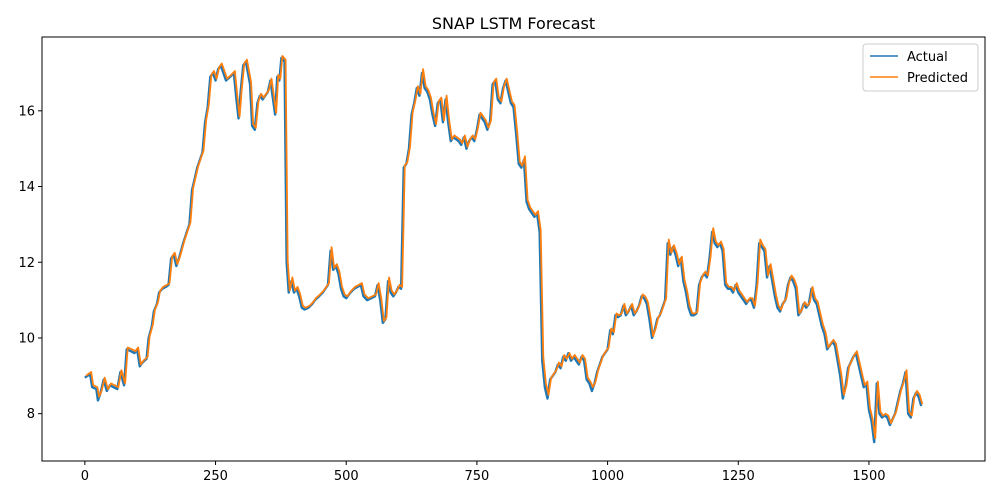 The image size is (1000, 500). Describe the element at coordinates (26, 111) in the screenshot. I see `y-tick-label: 16` at that location.